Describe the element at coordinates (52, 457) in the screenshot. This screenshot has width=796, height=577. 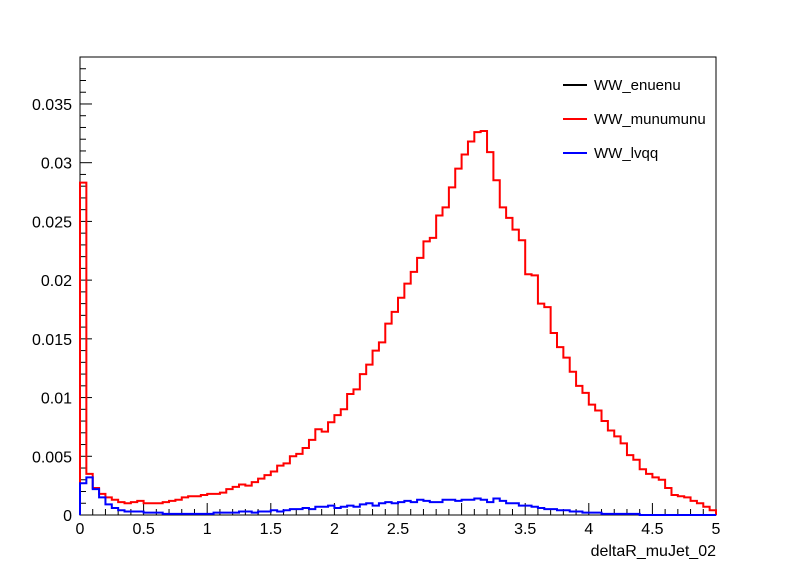
I see `y-tick-label: 0.005` at that location.